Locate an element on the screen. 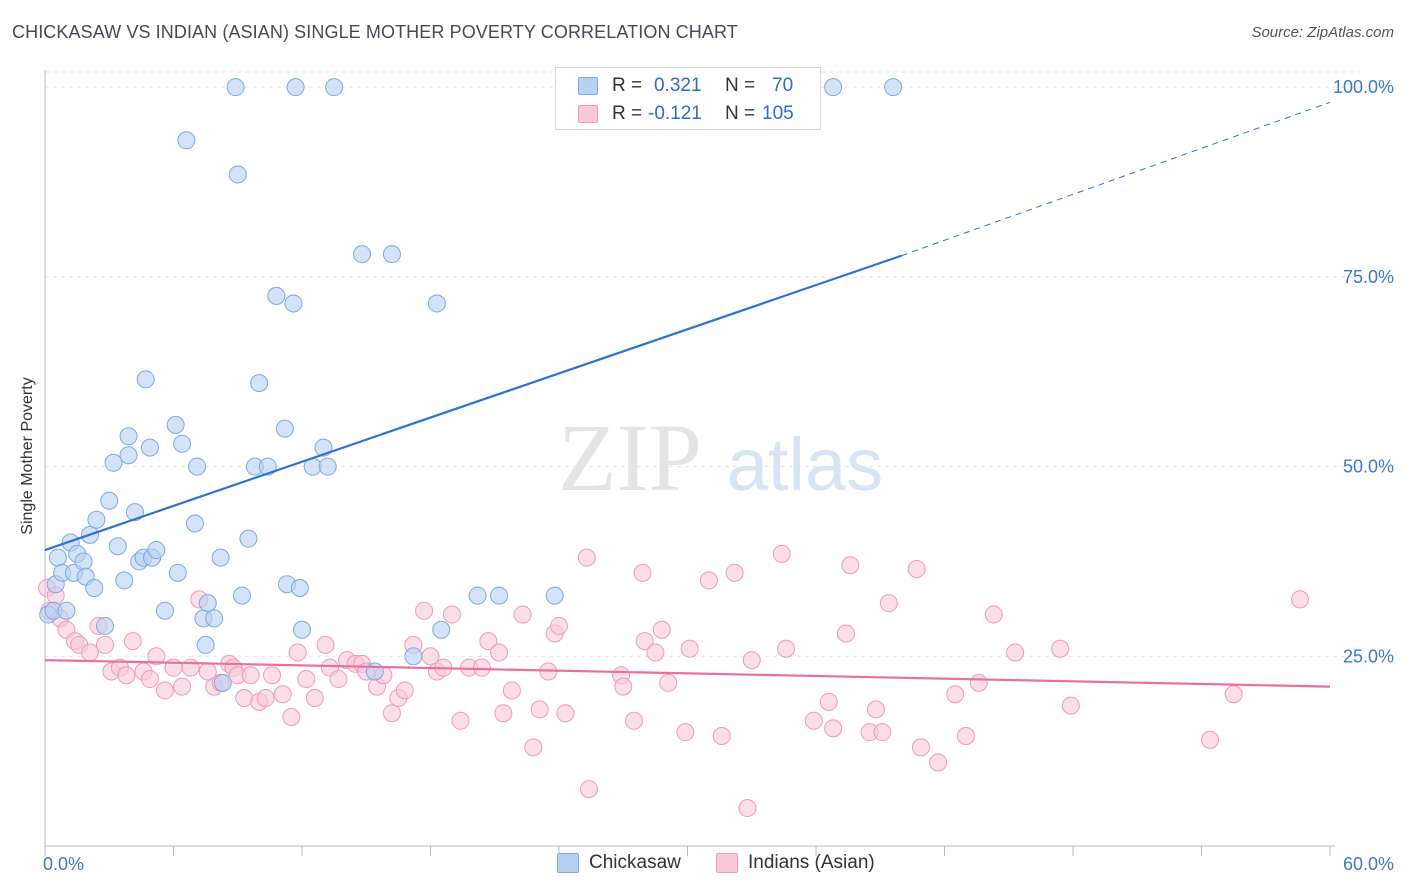  y-axis-label: Single Mother Poverty is located at coordinates (27, 455).